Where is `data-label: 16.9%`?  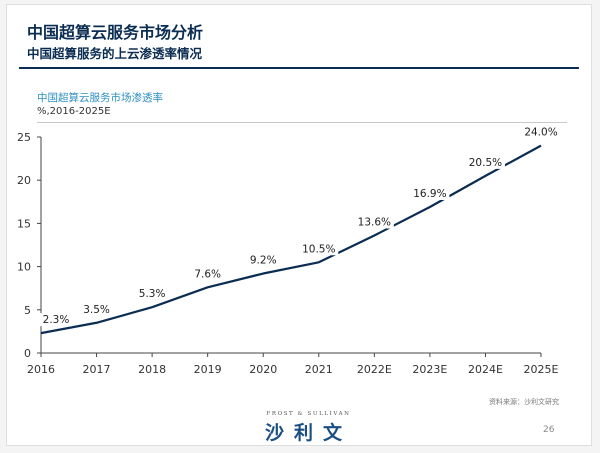
data-label: 16.9% is located at coordinates (429, 194).